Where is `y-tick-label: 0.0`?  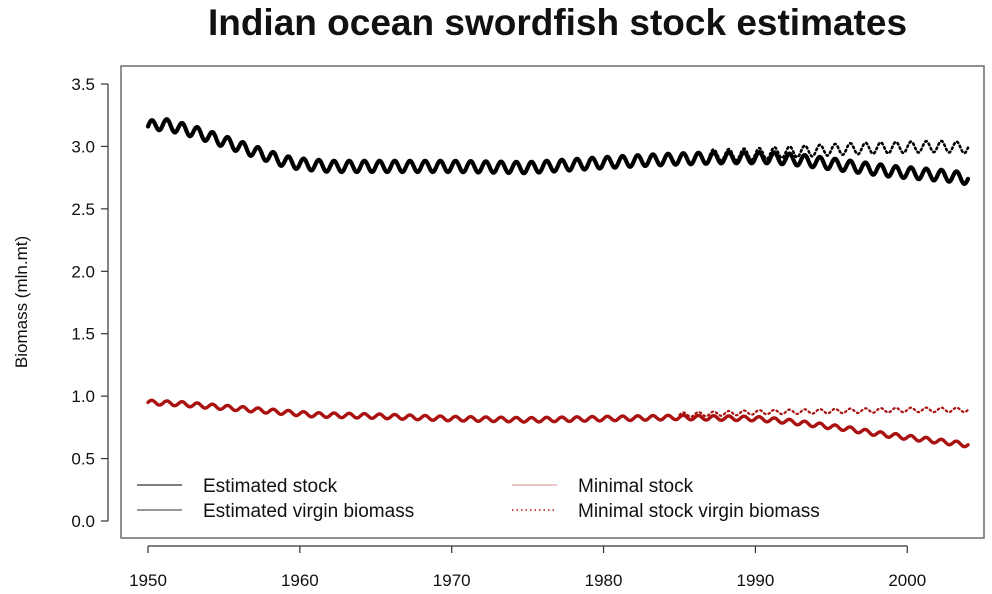 y-tick-label: 0.0 is located at coordinates (83, 521).